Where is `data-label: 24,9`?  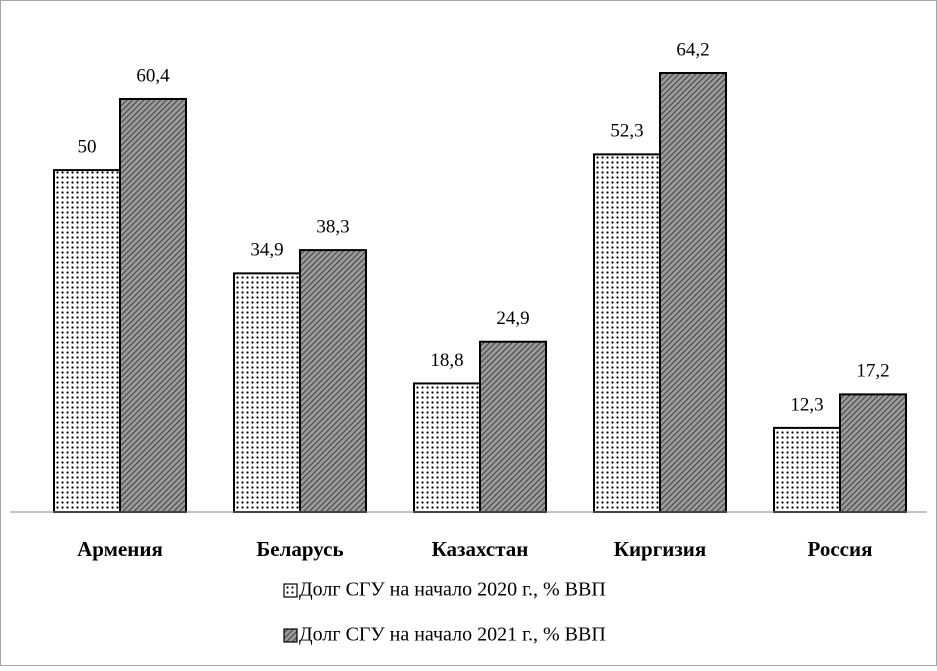 data-label: 24,9 is located at coordinates (512, 318).